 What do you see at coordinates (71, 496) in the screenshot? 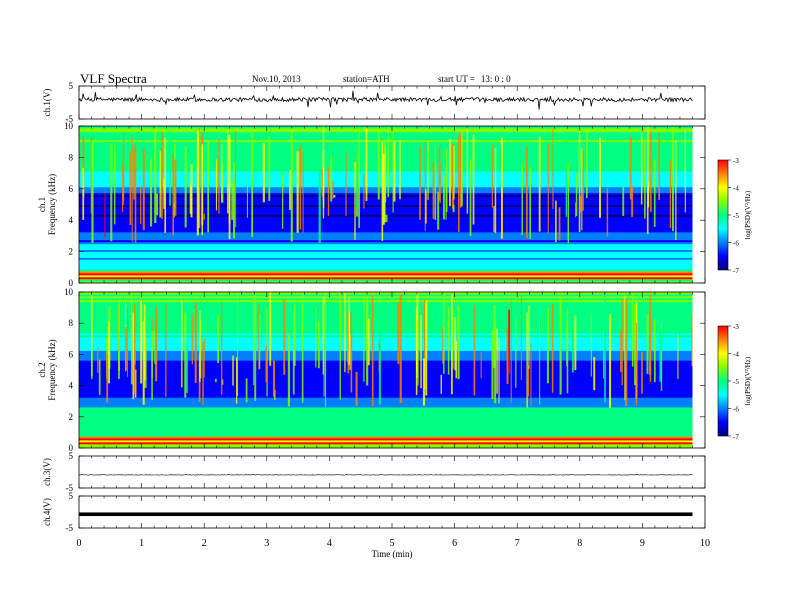
I see `ch4-wave-ytick-label: 5` at bounding box center [71, 496].